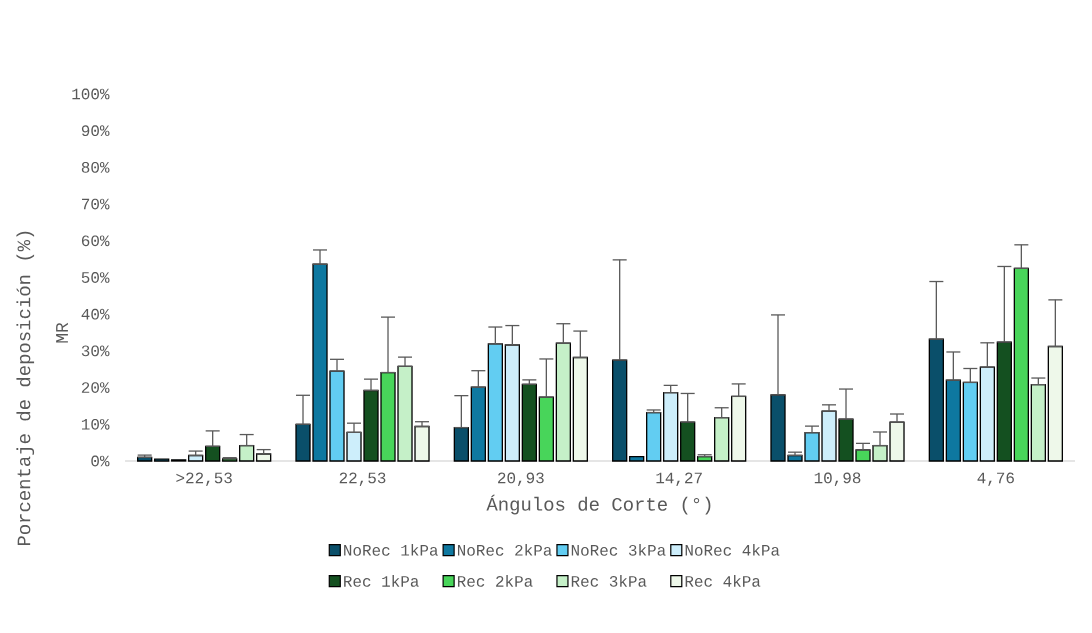 The image size is (1092, 633). Describe the element at coordinates (381, 581) in the screenshot. I see `legend-label: Rec 1kPa` at that location.